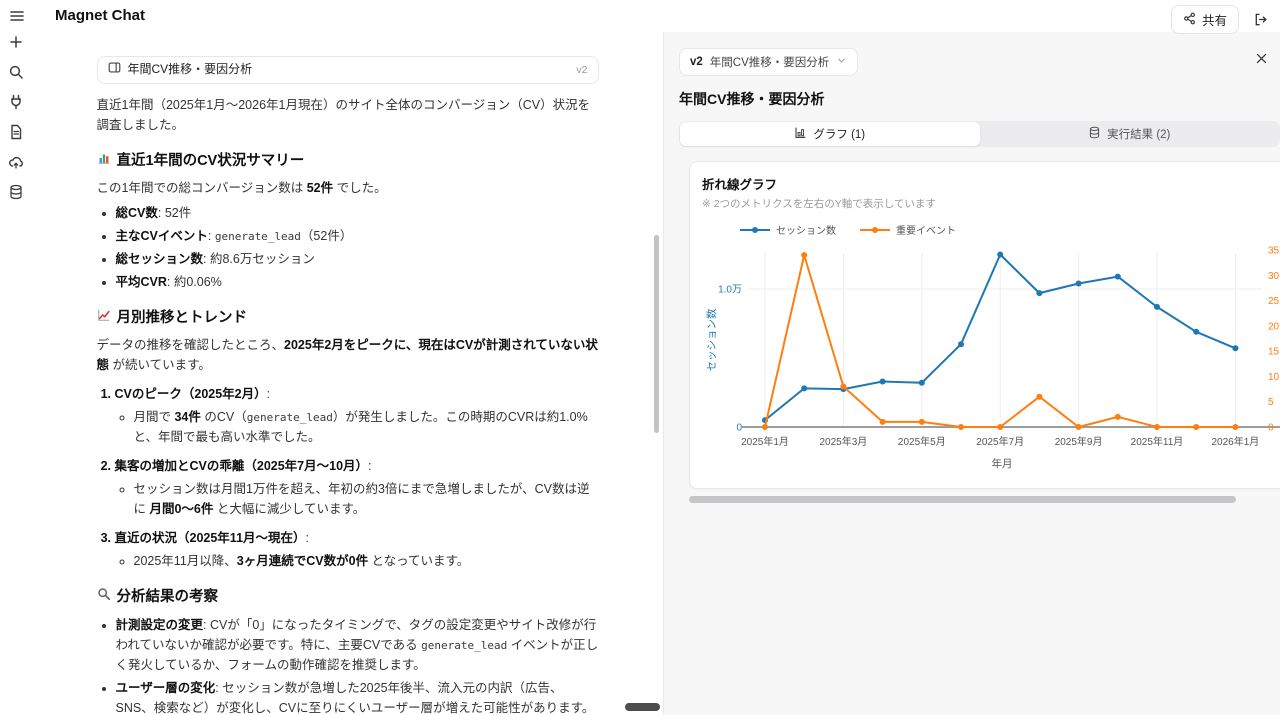  I want to click on magnifier-emoji-icon, so click(104, 597).